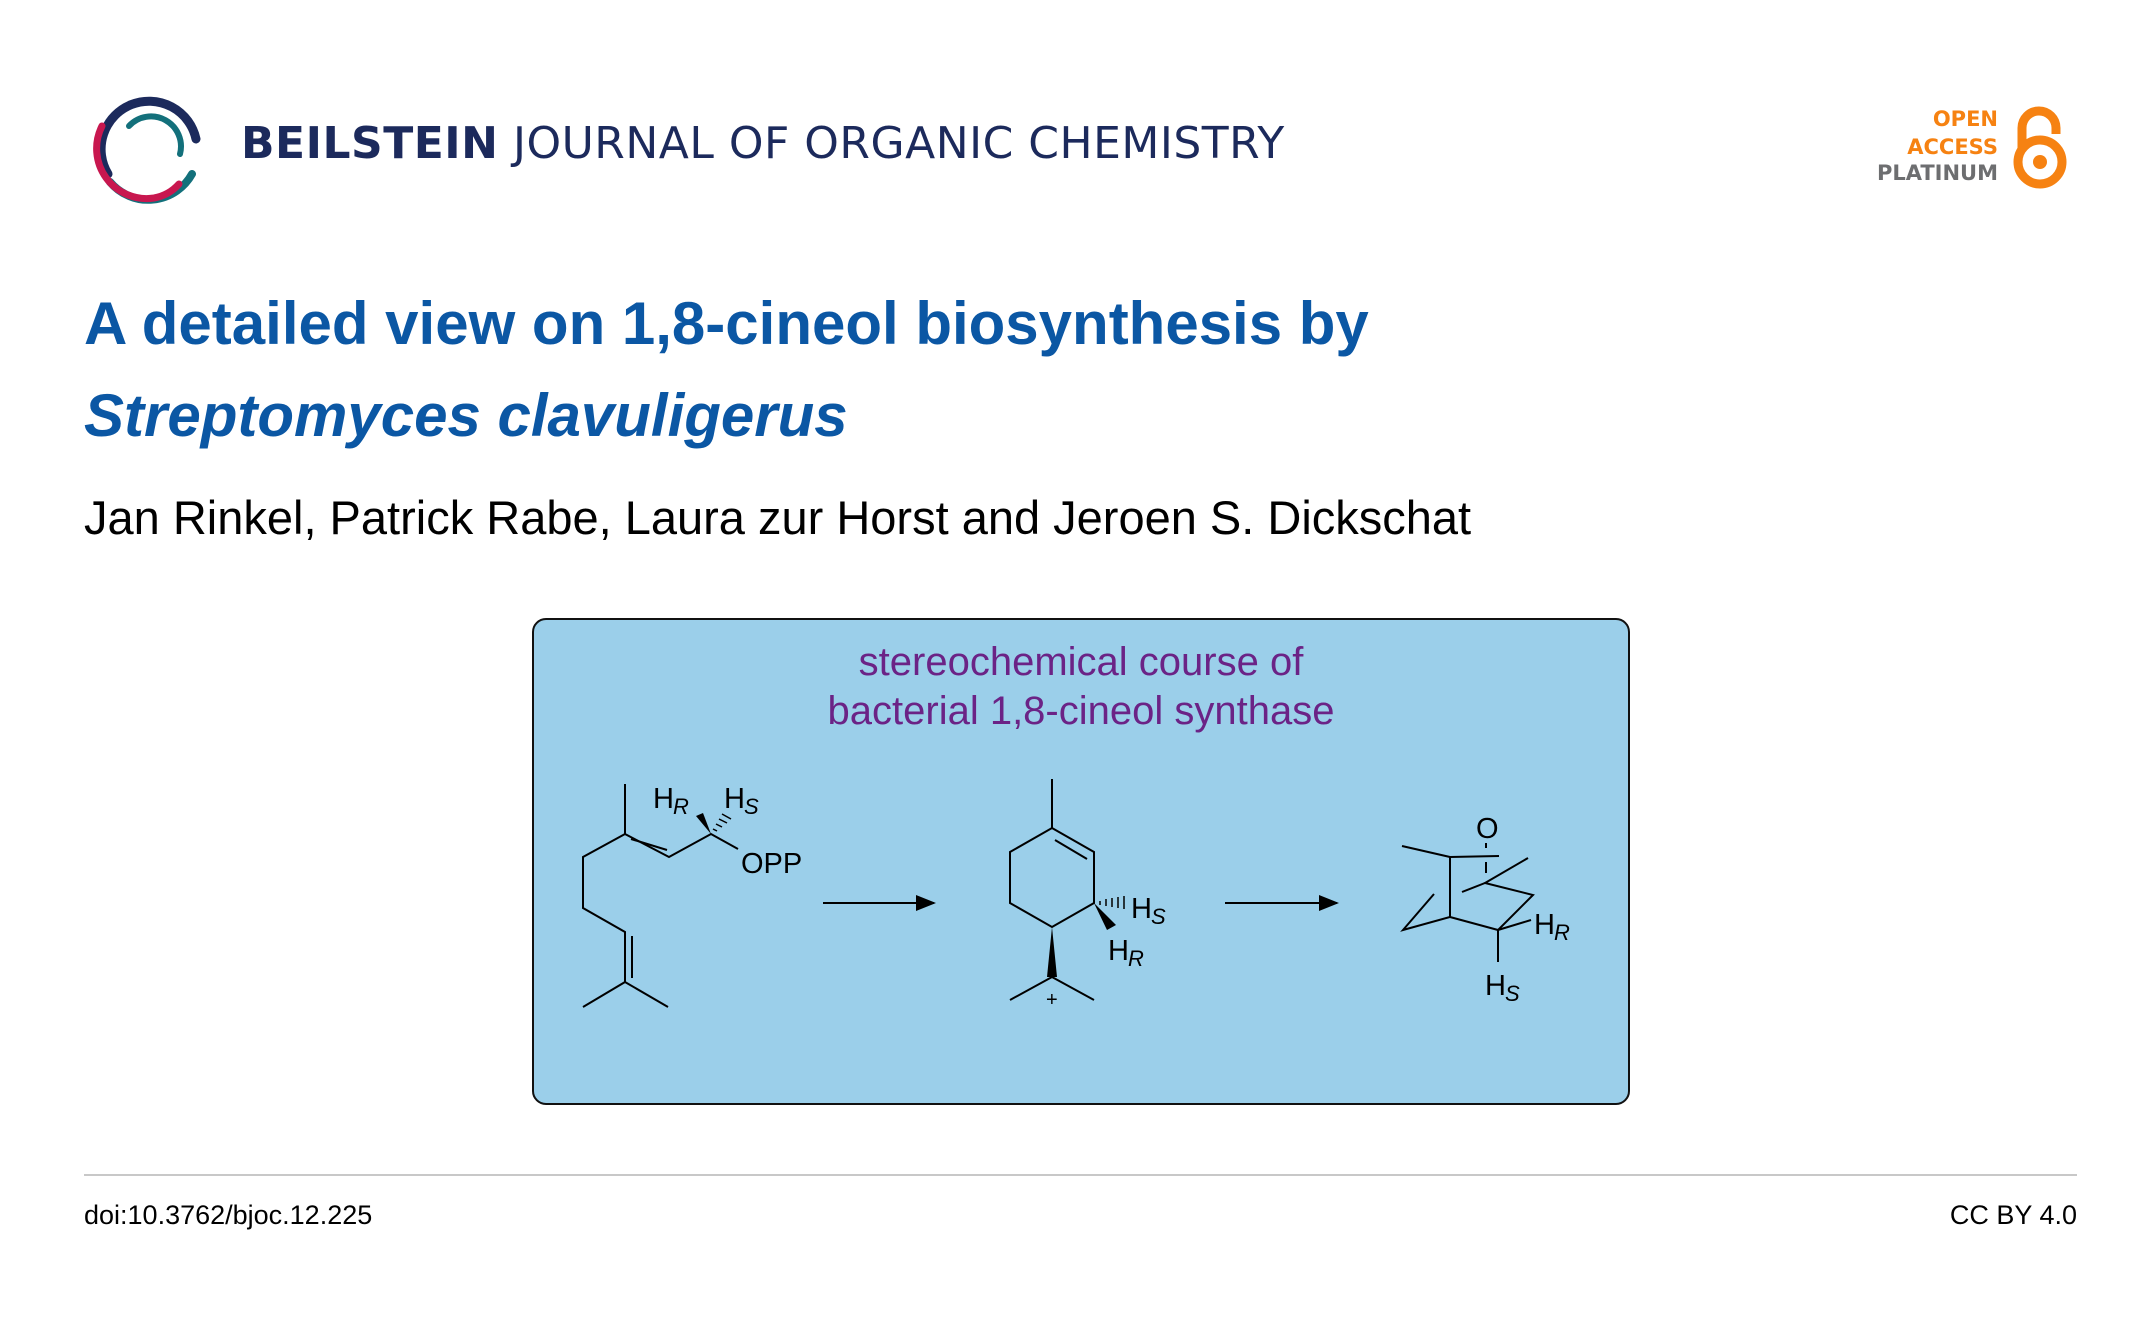 The image size is (2150, 1319). What do you see at coordinates (1952, 147) in the screenshot?
I see `oa-access: ACCESS` at bounding box center [1952, 147].